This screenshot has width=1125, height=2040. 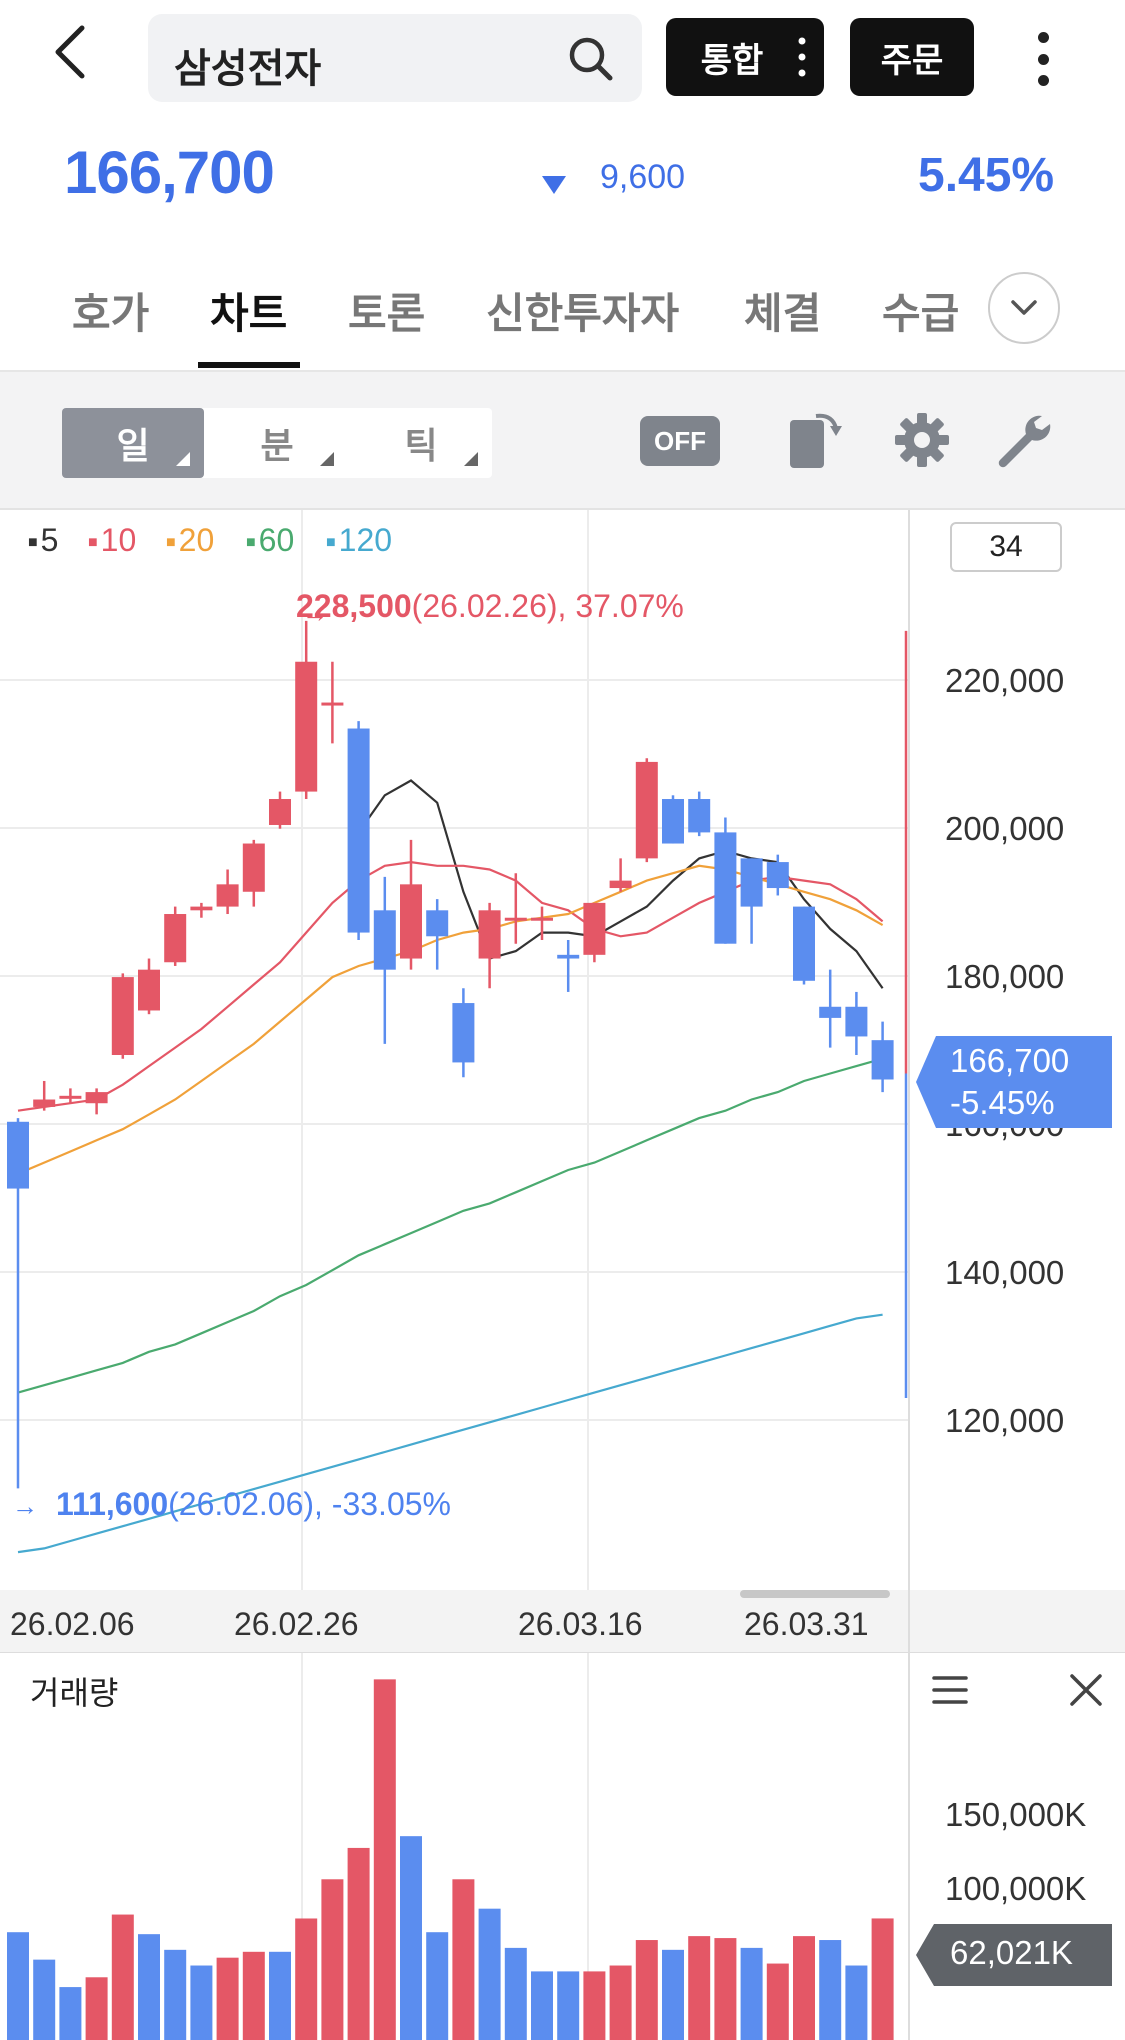 I want to click on tab-shinhan-investors: 신한투자자, so click(x=583, y=313).